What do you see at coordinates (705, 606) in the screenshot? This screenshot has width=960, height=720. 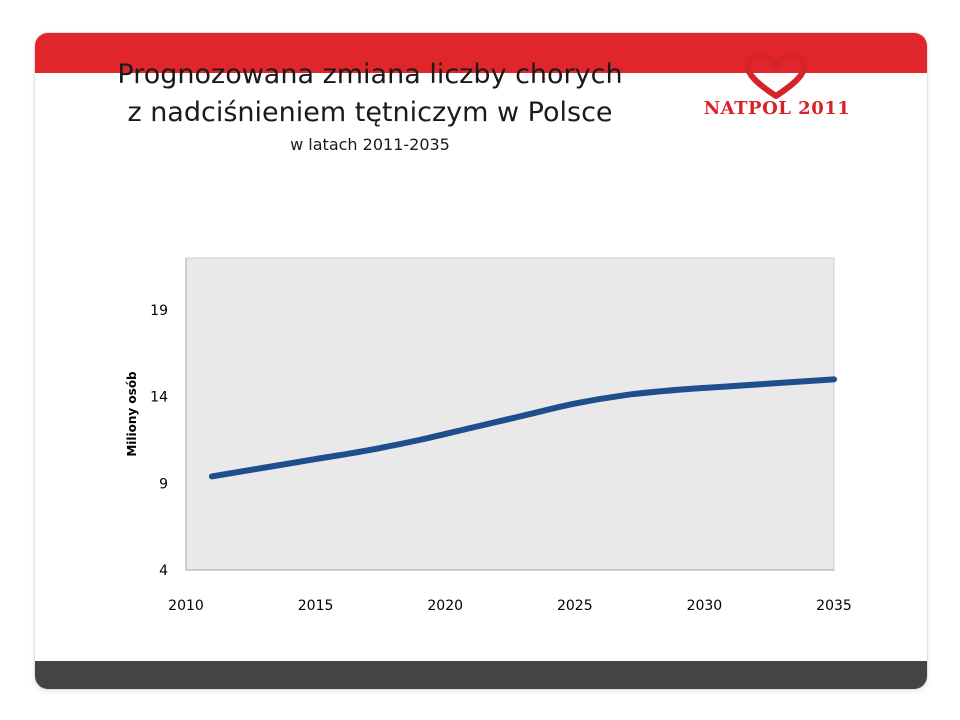 I see `x-tick-label: 2030` at bounding box center [705, 606].